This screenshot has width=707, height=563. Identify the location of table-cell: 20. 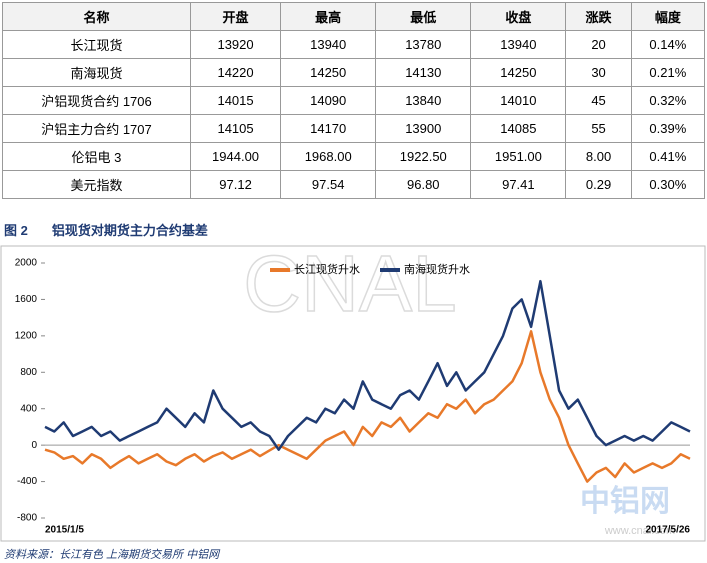
(598, 44).